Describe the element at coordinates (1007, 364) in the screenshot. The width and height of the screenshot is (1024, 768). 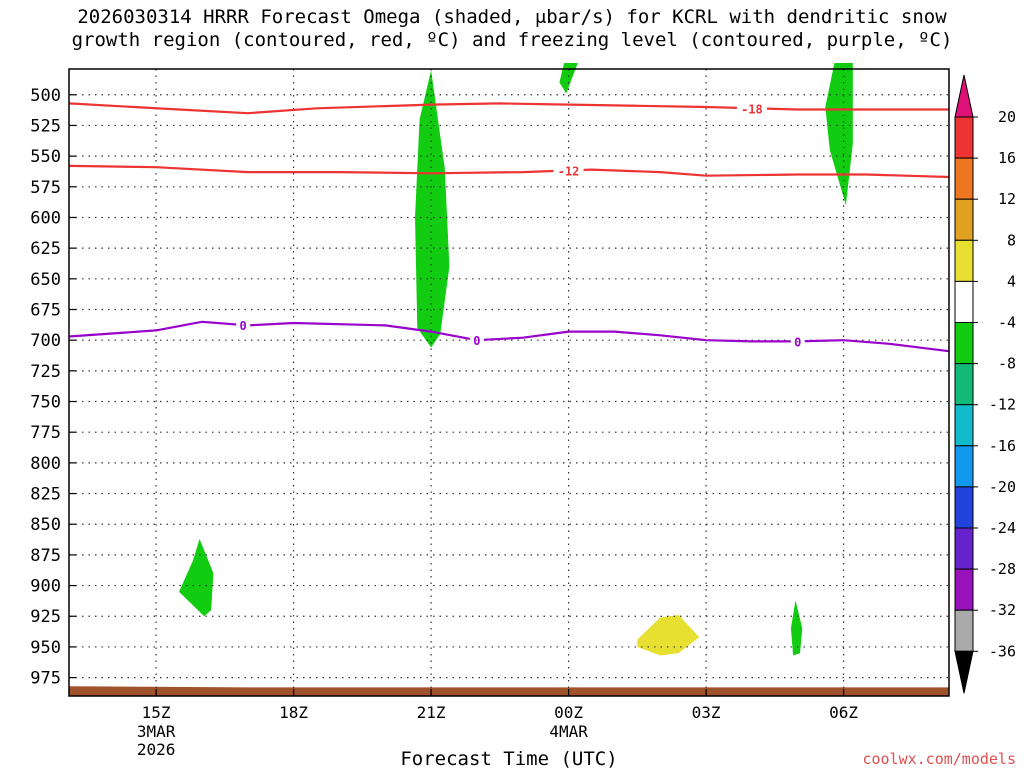
I see `colorbar-label-6: -8` at that location.